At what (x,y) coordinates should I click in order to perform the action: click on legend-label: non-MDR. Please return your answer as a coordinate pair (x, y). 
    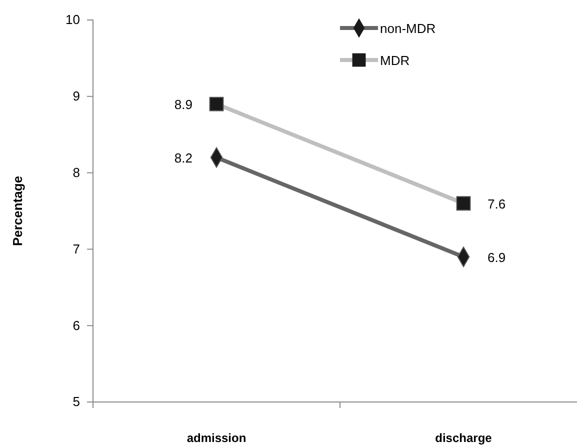
    Looking at the image, I should click on (408, 28).